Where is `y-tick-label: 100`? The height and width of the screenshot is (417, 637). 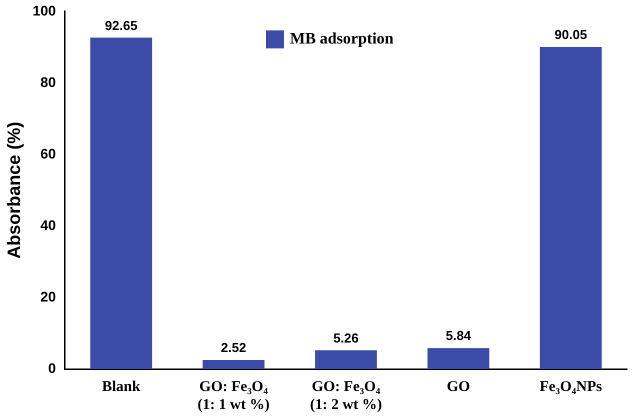 y-tick-label: 100 is located at coordinates (44, 10).